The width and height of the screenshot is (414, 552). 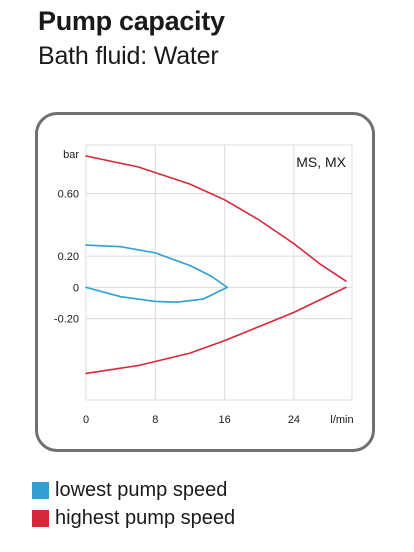 What do you see at coordinates (40, 490) in the screenshot?
I see `legend-swatch-lowest` at bounding box center [40, 490].